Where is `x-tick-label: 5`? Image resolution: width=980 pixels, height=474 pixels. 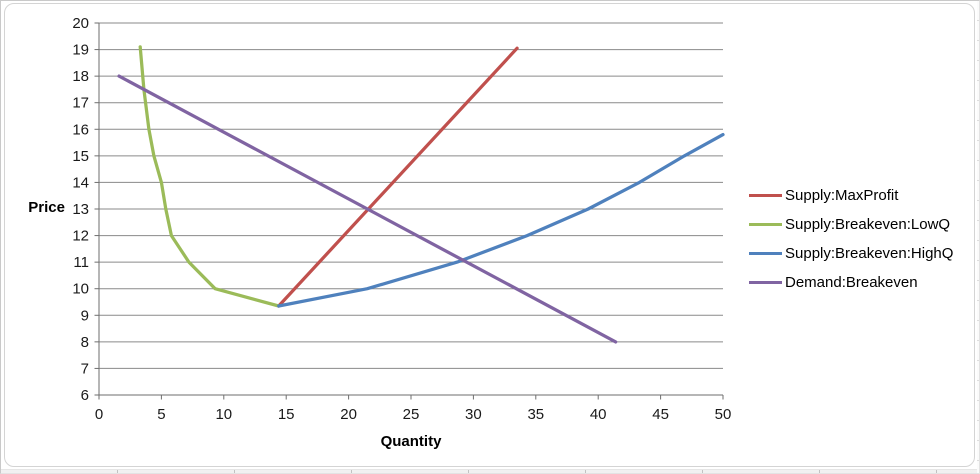
x-tick-label: 5 is located at coordinates (161, 414).